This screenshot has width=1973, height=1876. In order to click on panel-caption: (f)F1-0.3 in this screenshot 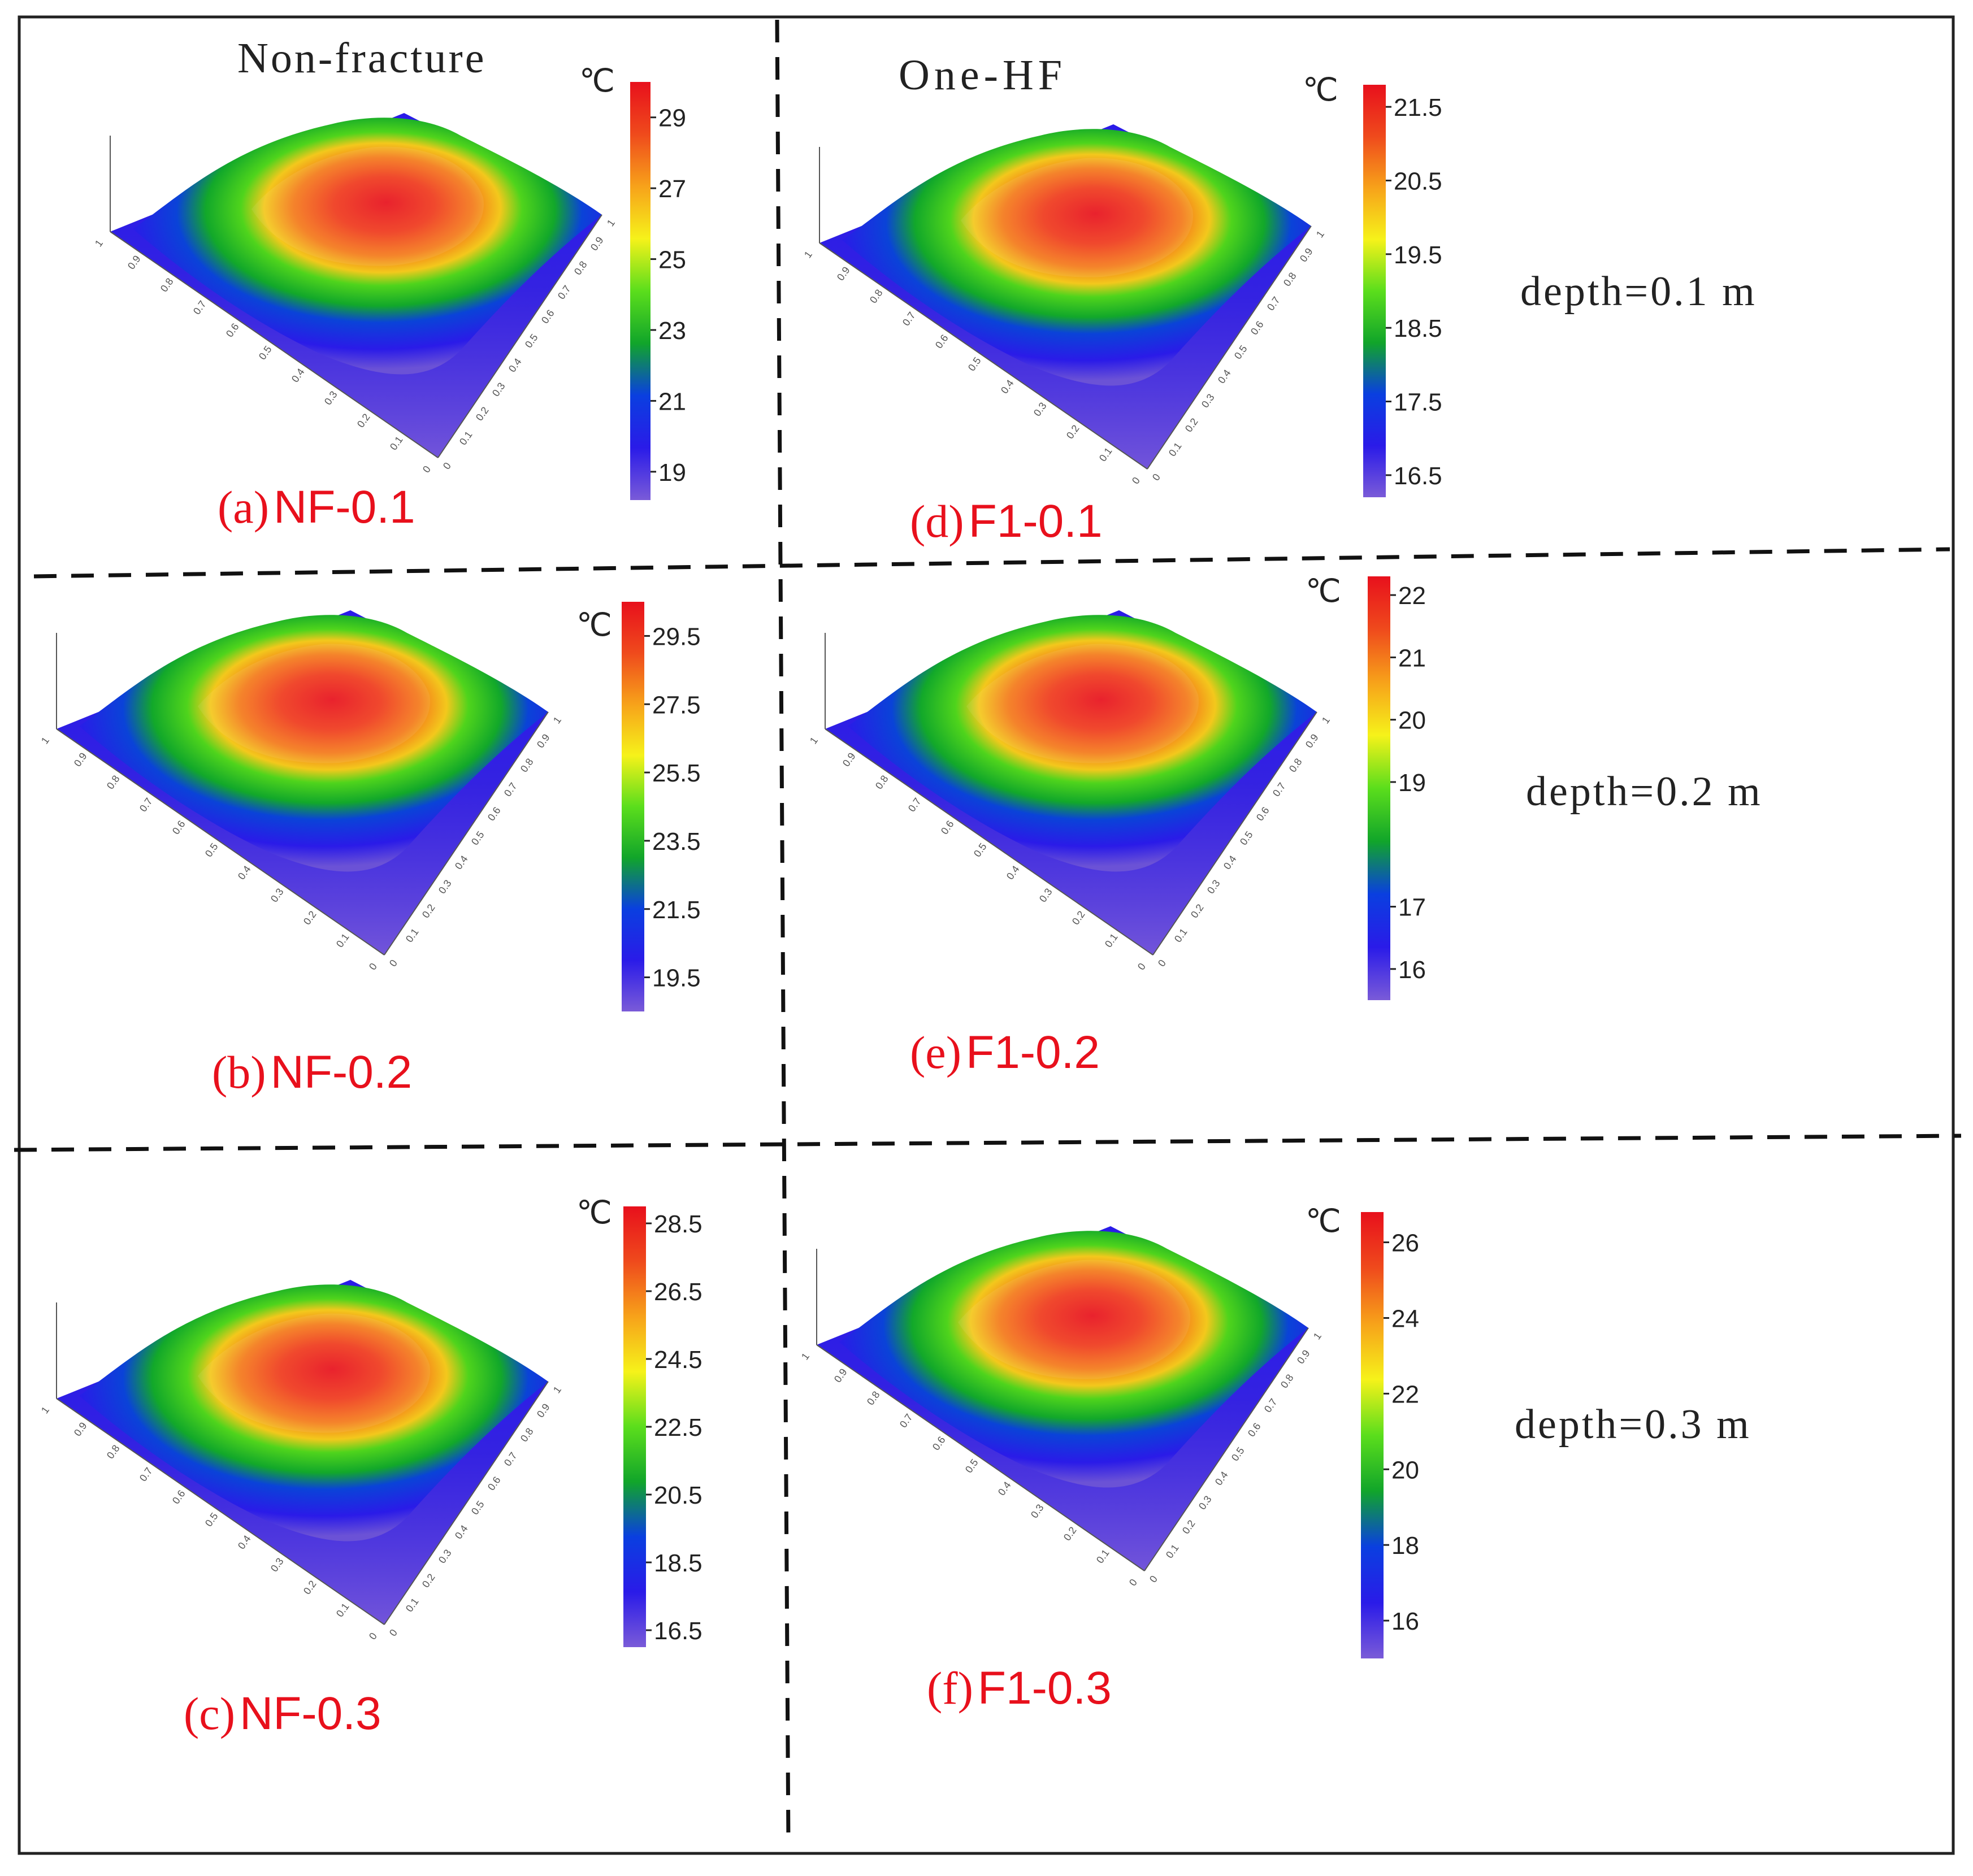, I will do `click(1019, 1688)`.